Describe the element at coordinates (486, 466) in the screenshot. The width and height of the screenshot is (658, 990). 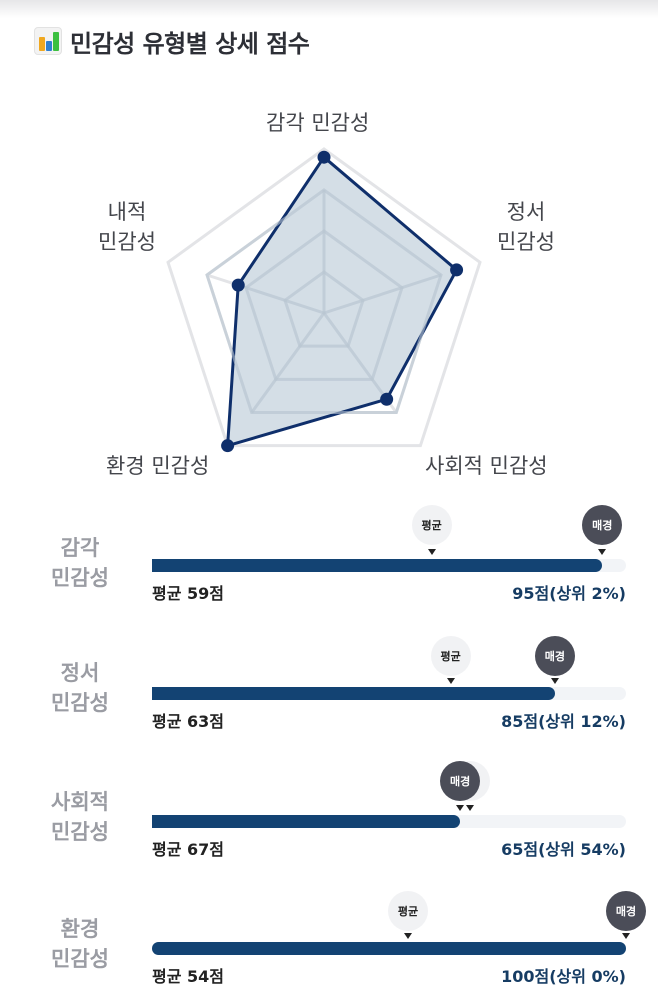
I see `radar-label-social: 사회적 민감성` at that location.